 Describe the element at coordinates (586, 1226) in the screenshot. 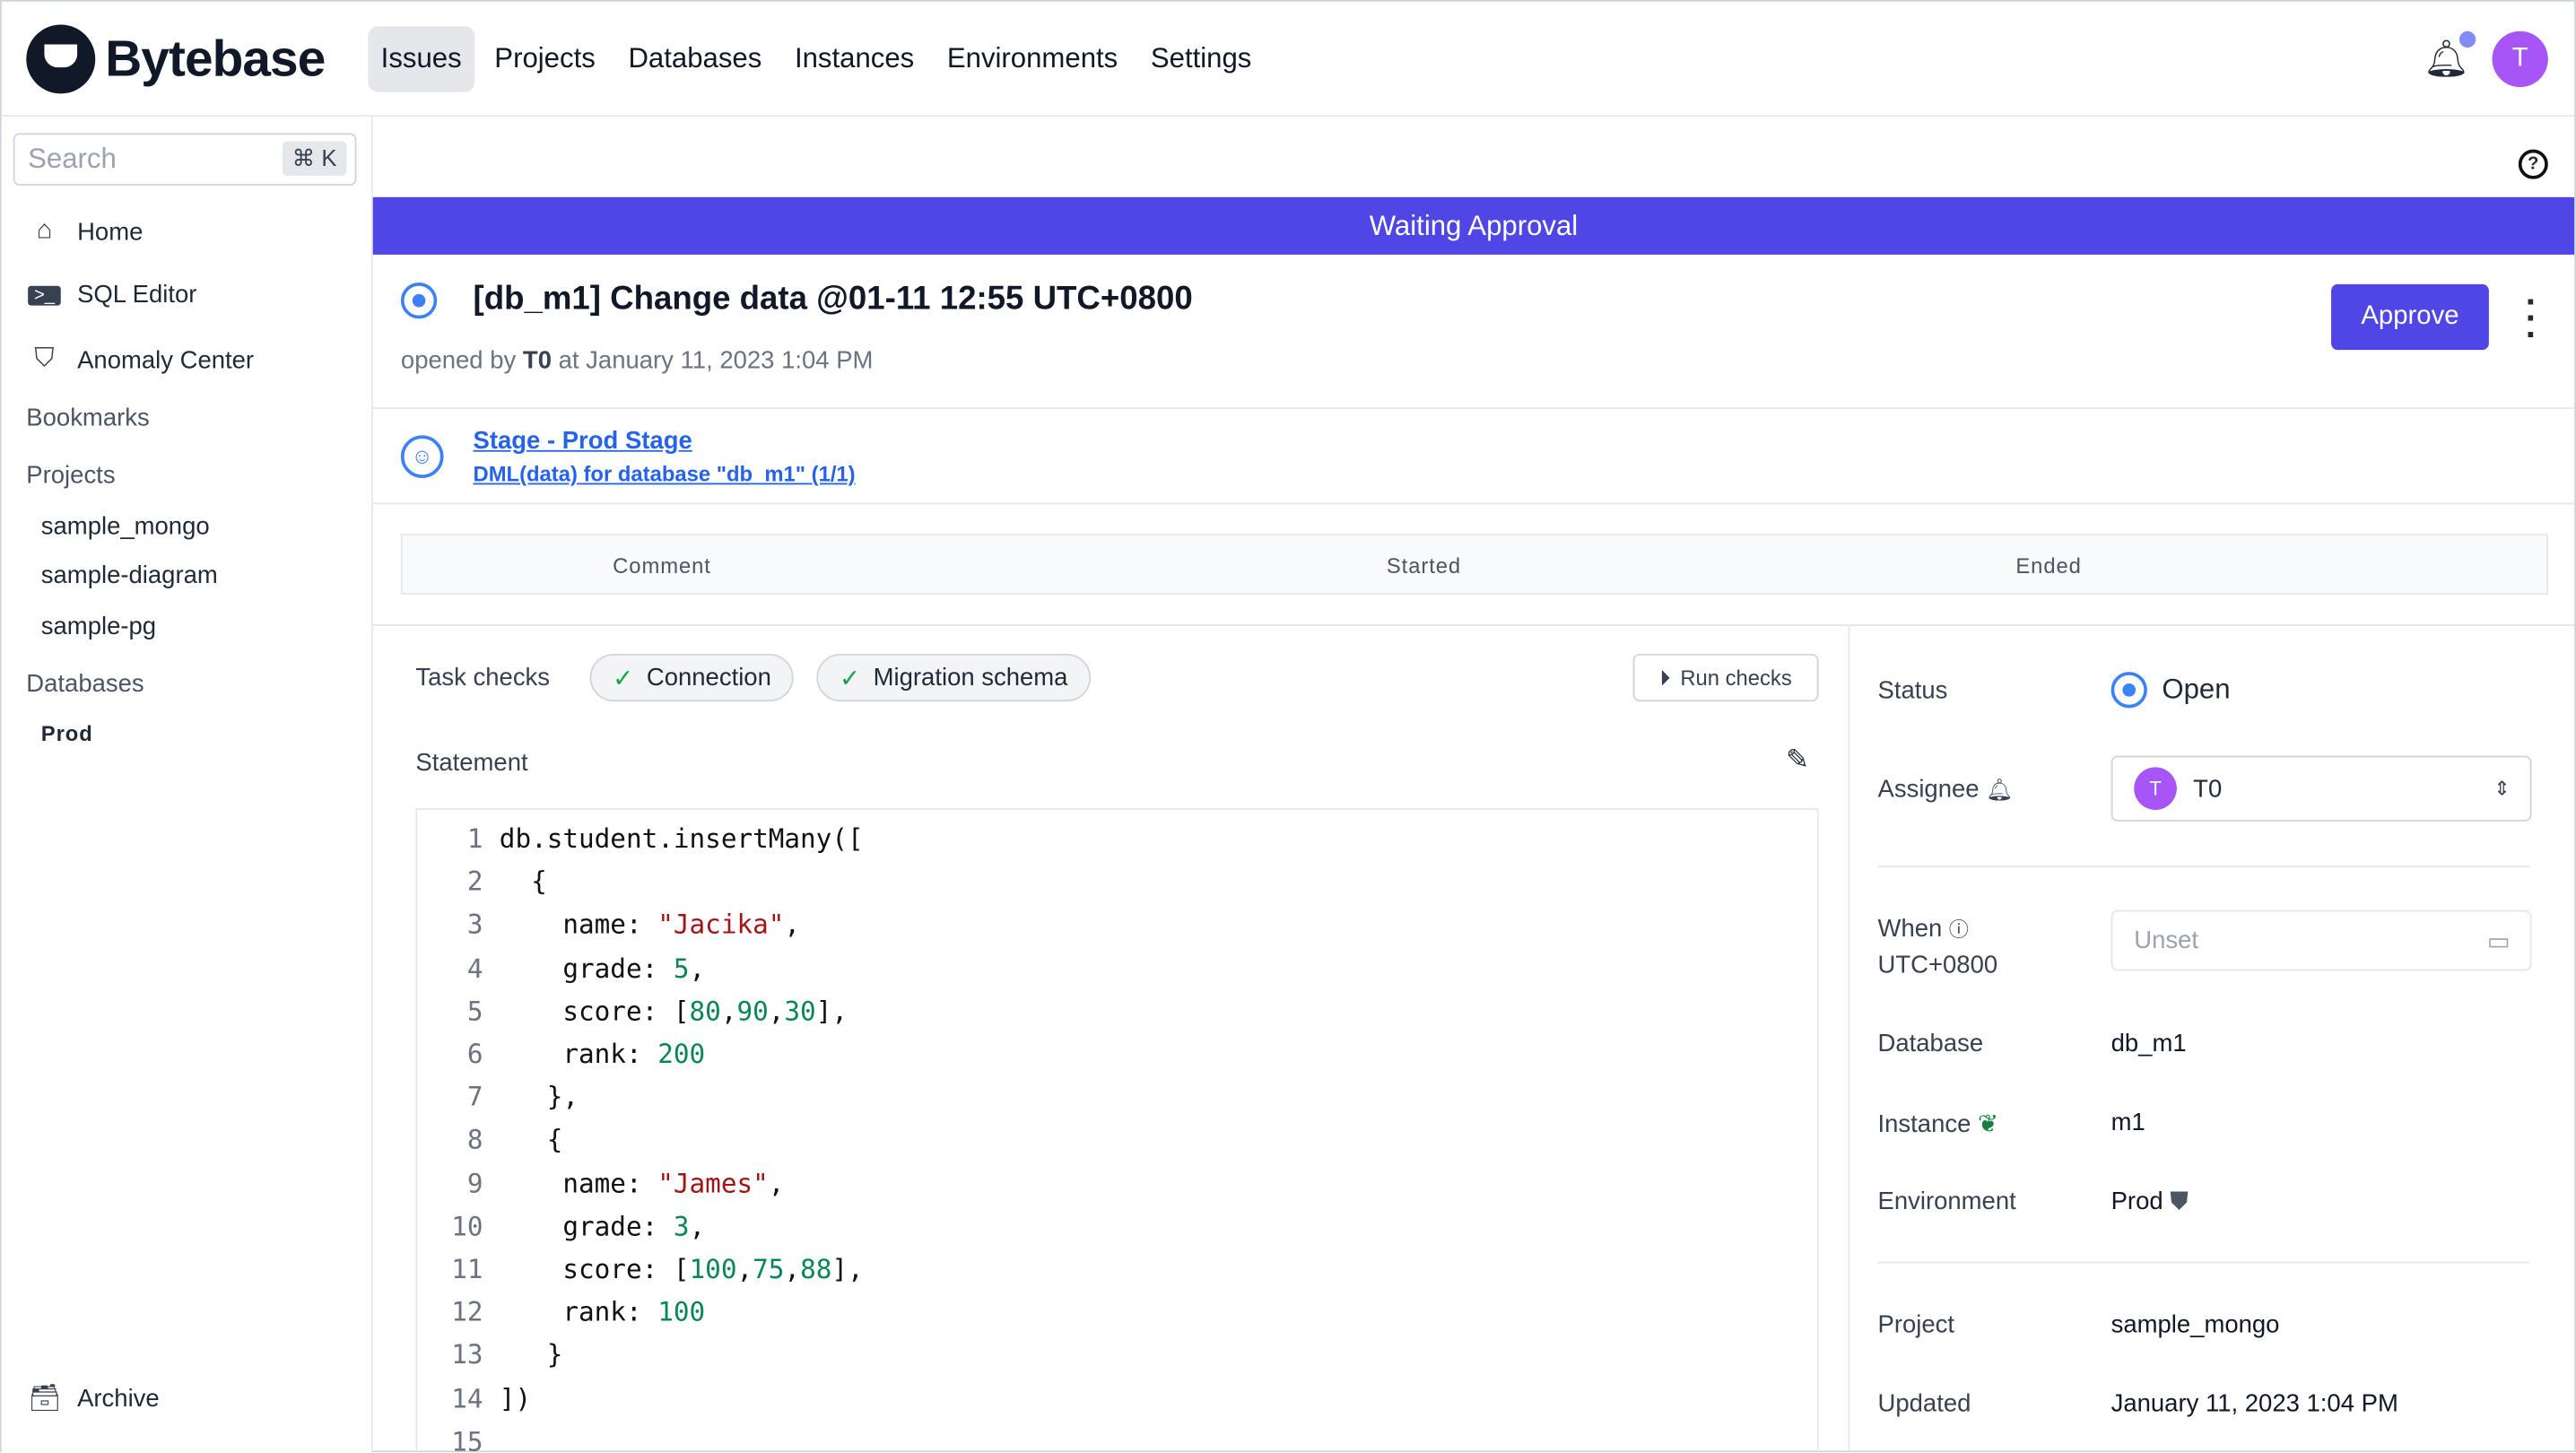

I see `code-token: grade:` at that location.